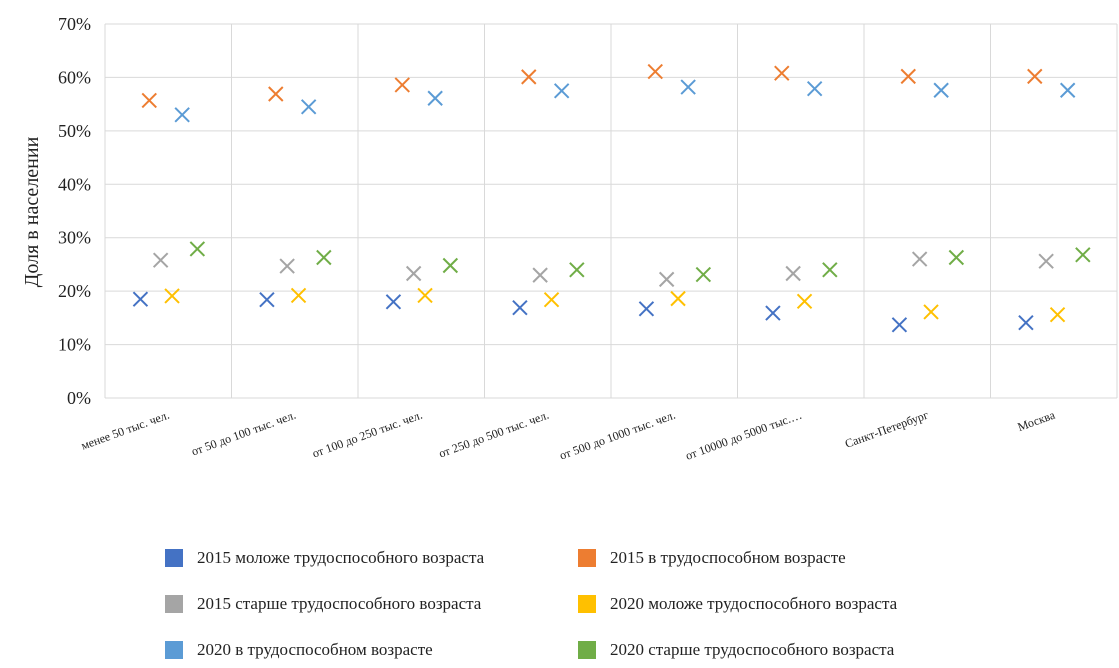 The height and width of the screenshot is (668, 1119). I want to click on legend-label: 2020 в трудоспособном возрасте, so click(315, 649).